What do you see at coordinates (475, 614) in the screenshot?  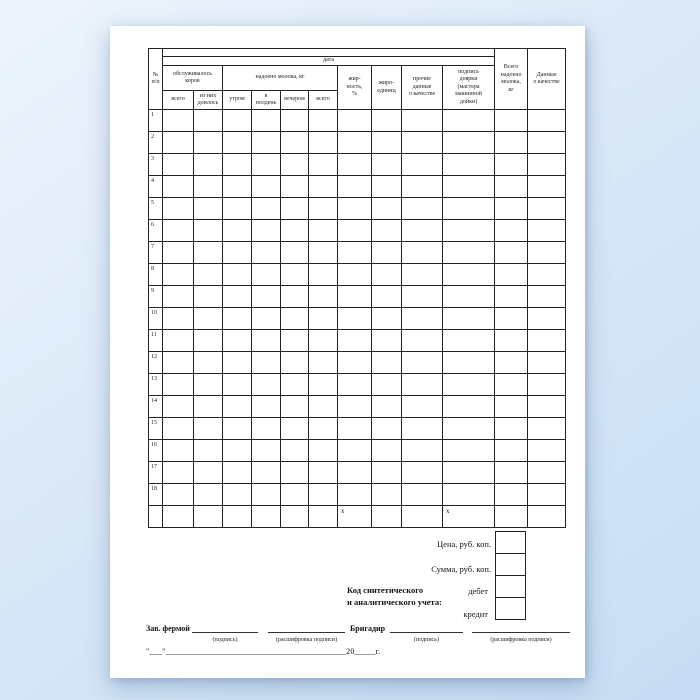 I see `credit-label: кредит` at bounding box center [475, 614].